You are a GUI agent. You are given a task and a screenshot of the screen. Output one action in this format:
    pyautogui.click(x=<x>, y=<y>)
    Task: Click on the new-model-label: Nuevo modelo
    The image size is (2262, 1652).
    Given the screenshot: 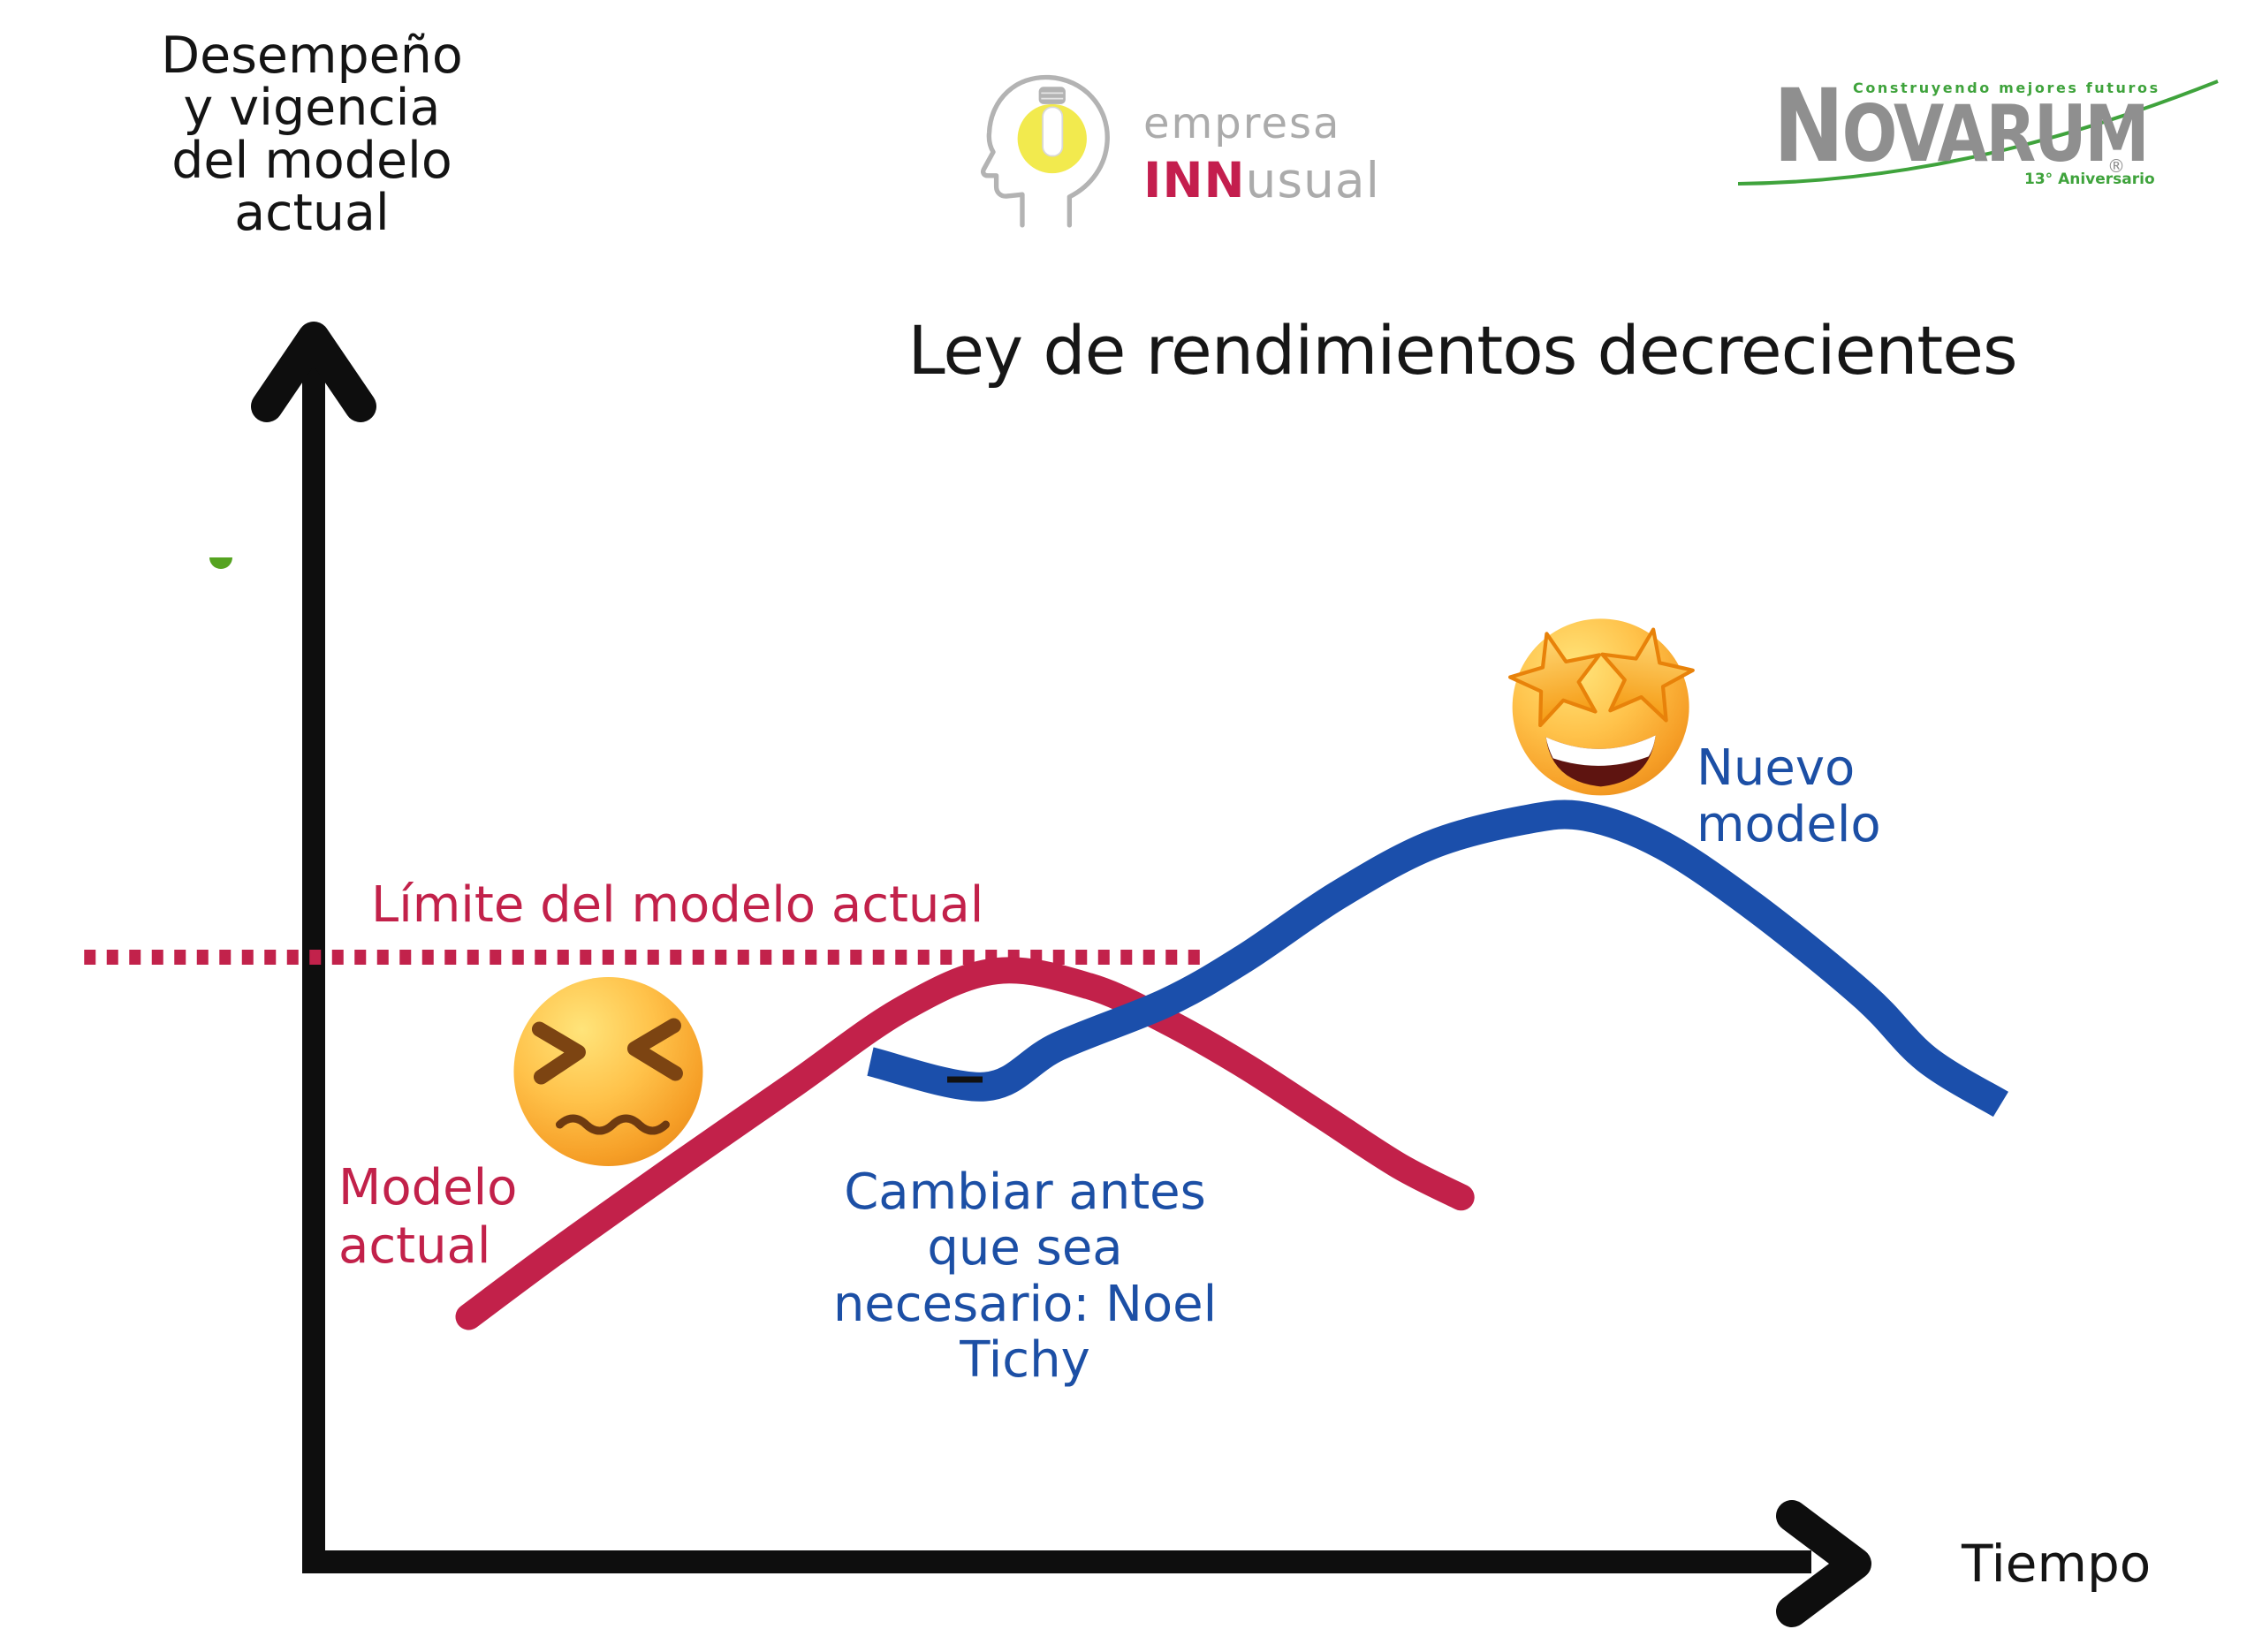 What is the action you would take?
    pyautogui.click(x=1788, y=796)
    